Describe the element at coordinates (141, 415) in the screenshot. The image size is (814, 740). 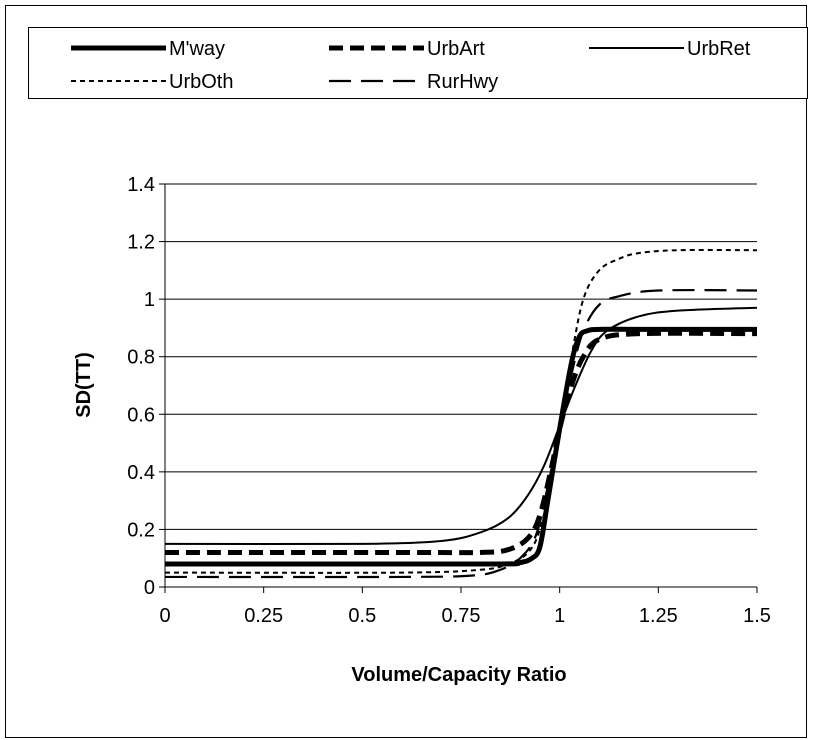
I see `y-tick-label: 0.6` at that location.